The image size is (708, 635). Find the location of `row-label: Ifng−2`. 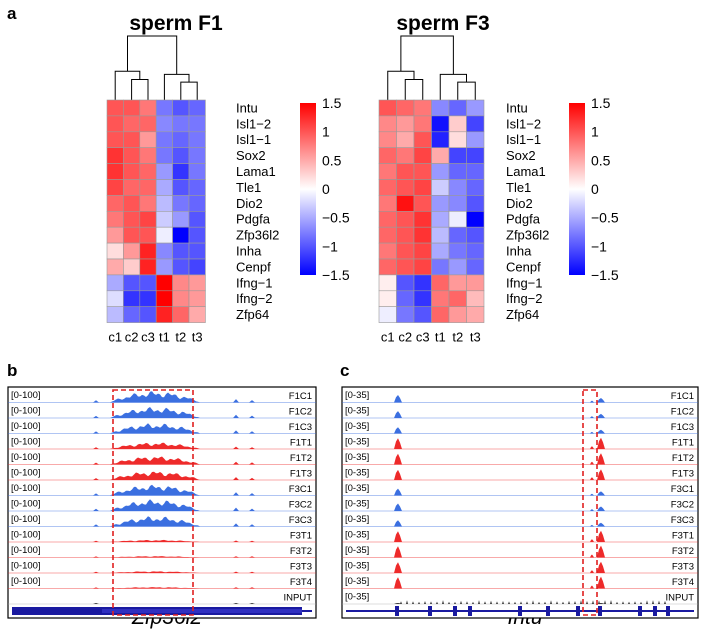

row-label: Ifng−2 is located at coordinates (254, 298).